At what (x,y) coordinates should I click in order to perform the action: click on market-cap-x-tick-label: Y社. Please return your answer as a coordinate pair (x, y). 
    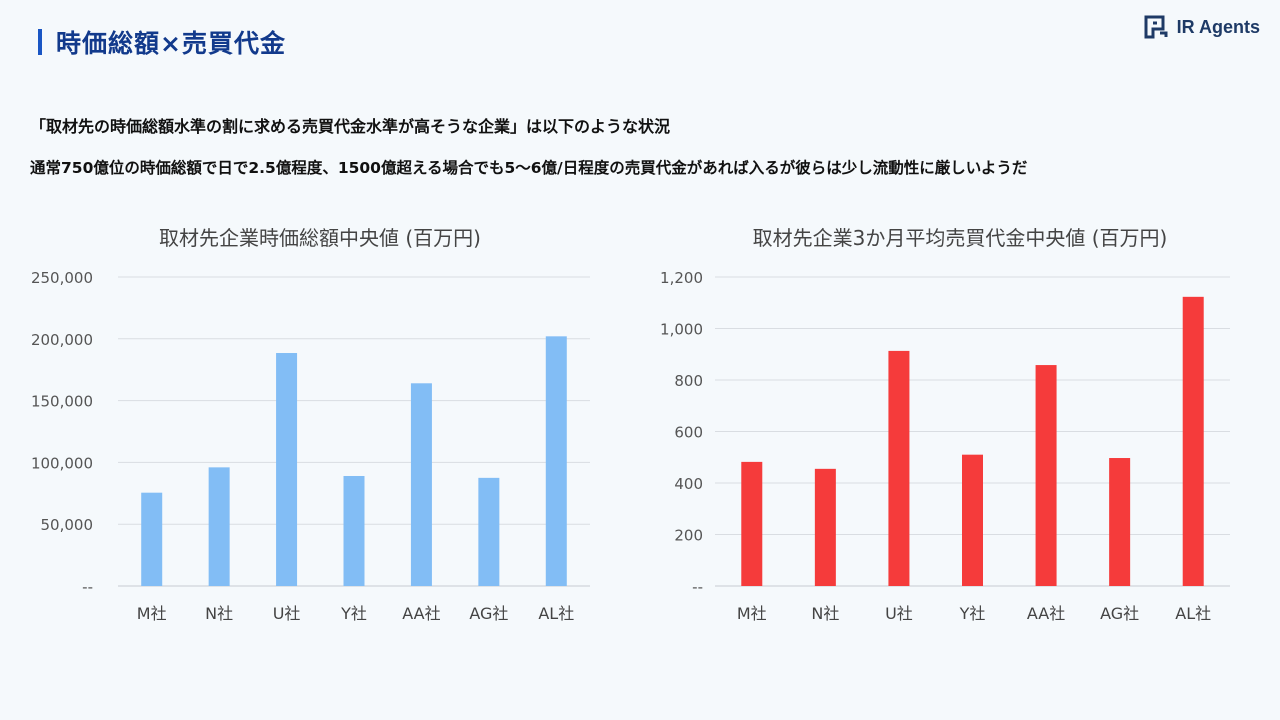
    Looking at the image, I should click on (353, 613).